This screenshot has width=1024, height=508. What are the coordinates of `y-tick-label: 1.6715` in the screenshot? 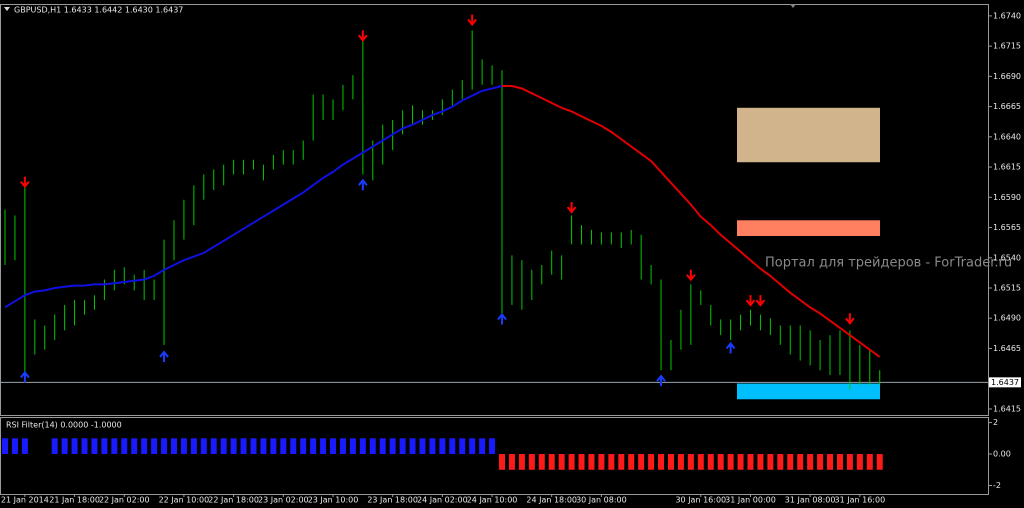 It's located at (1007, 46).